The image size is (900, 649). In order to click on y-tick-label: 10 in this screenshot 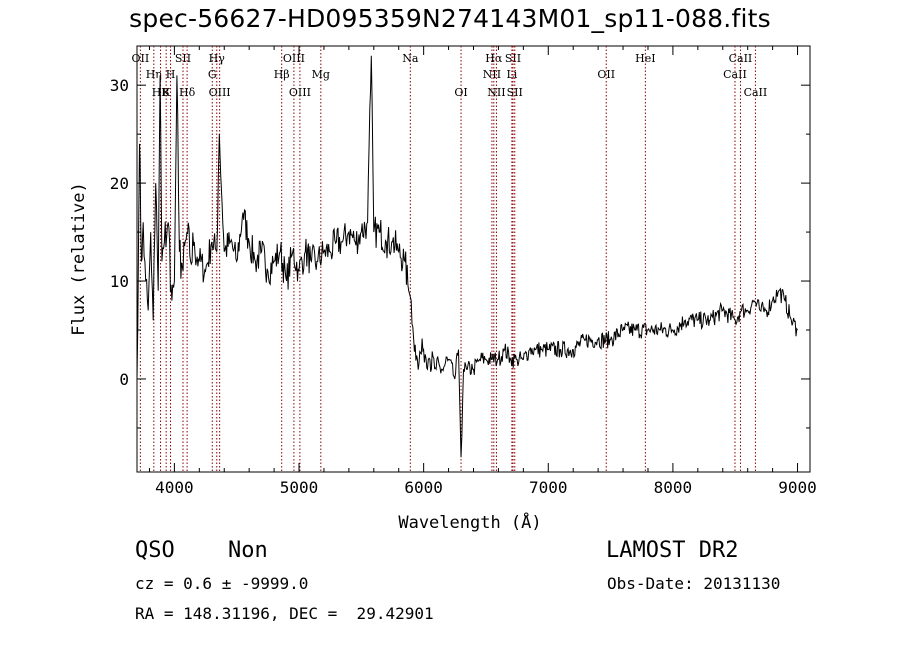, I will do `click(119, 281)`.